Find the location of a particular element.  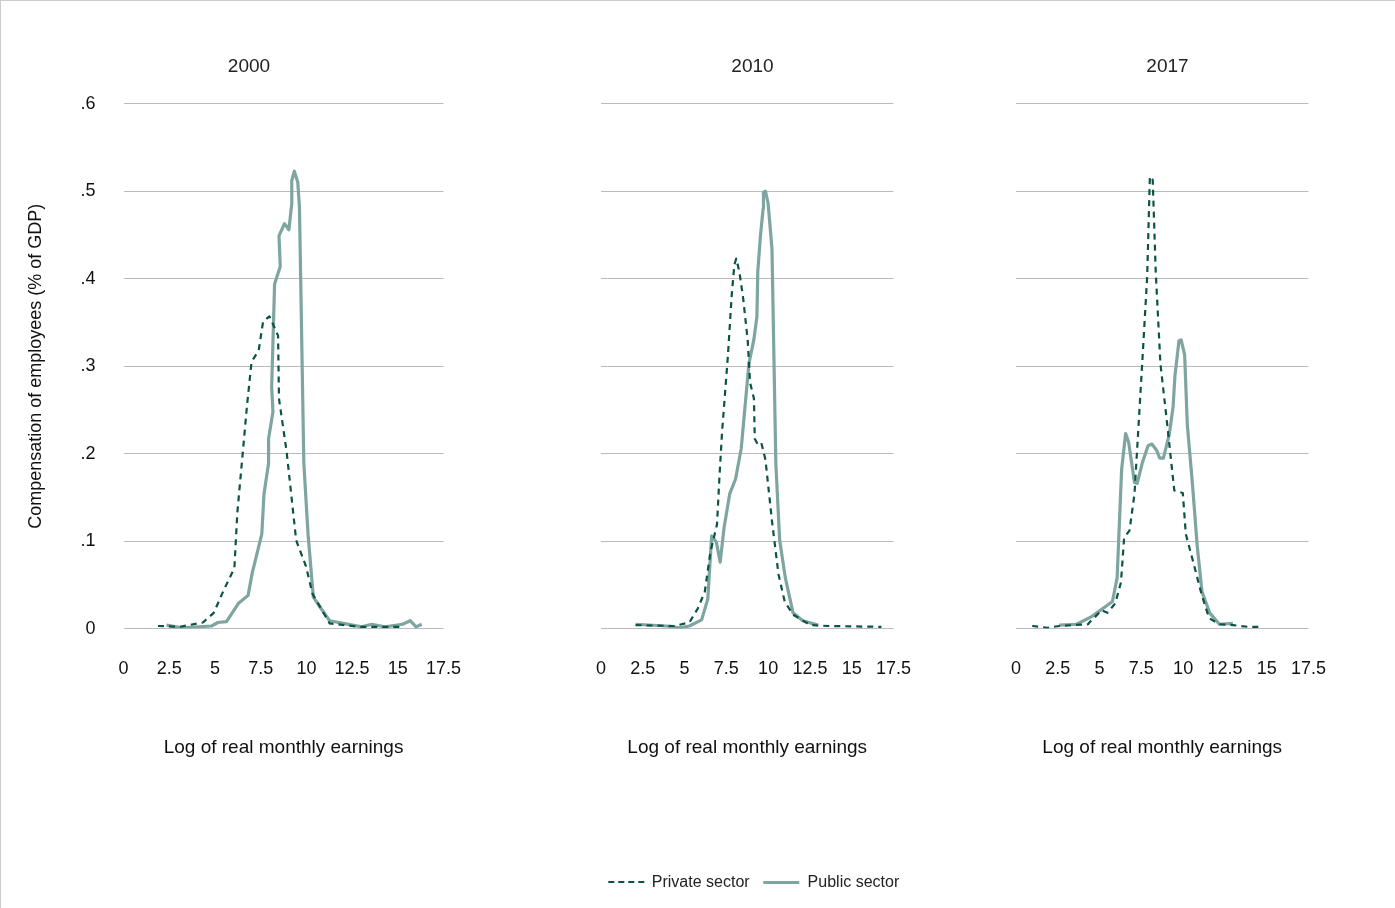

y-axis-title: Compensation of employees (% of GDP) is located at coordinates (34, 366).